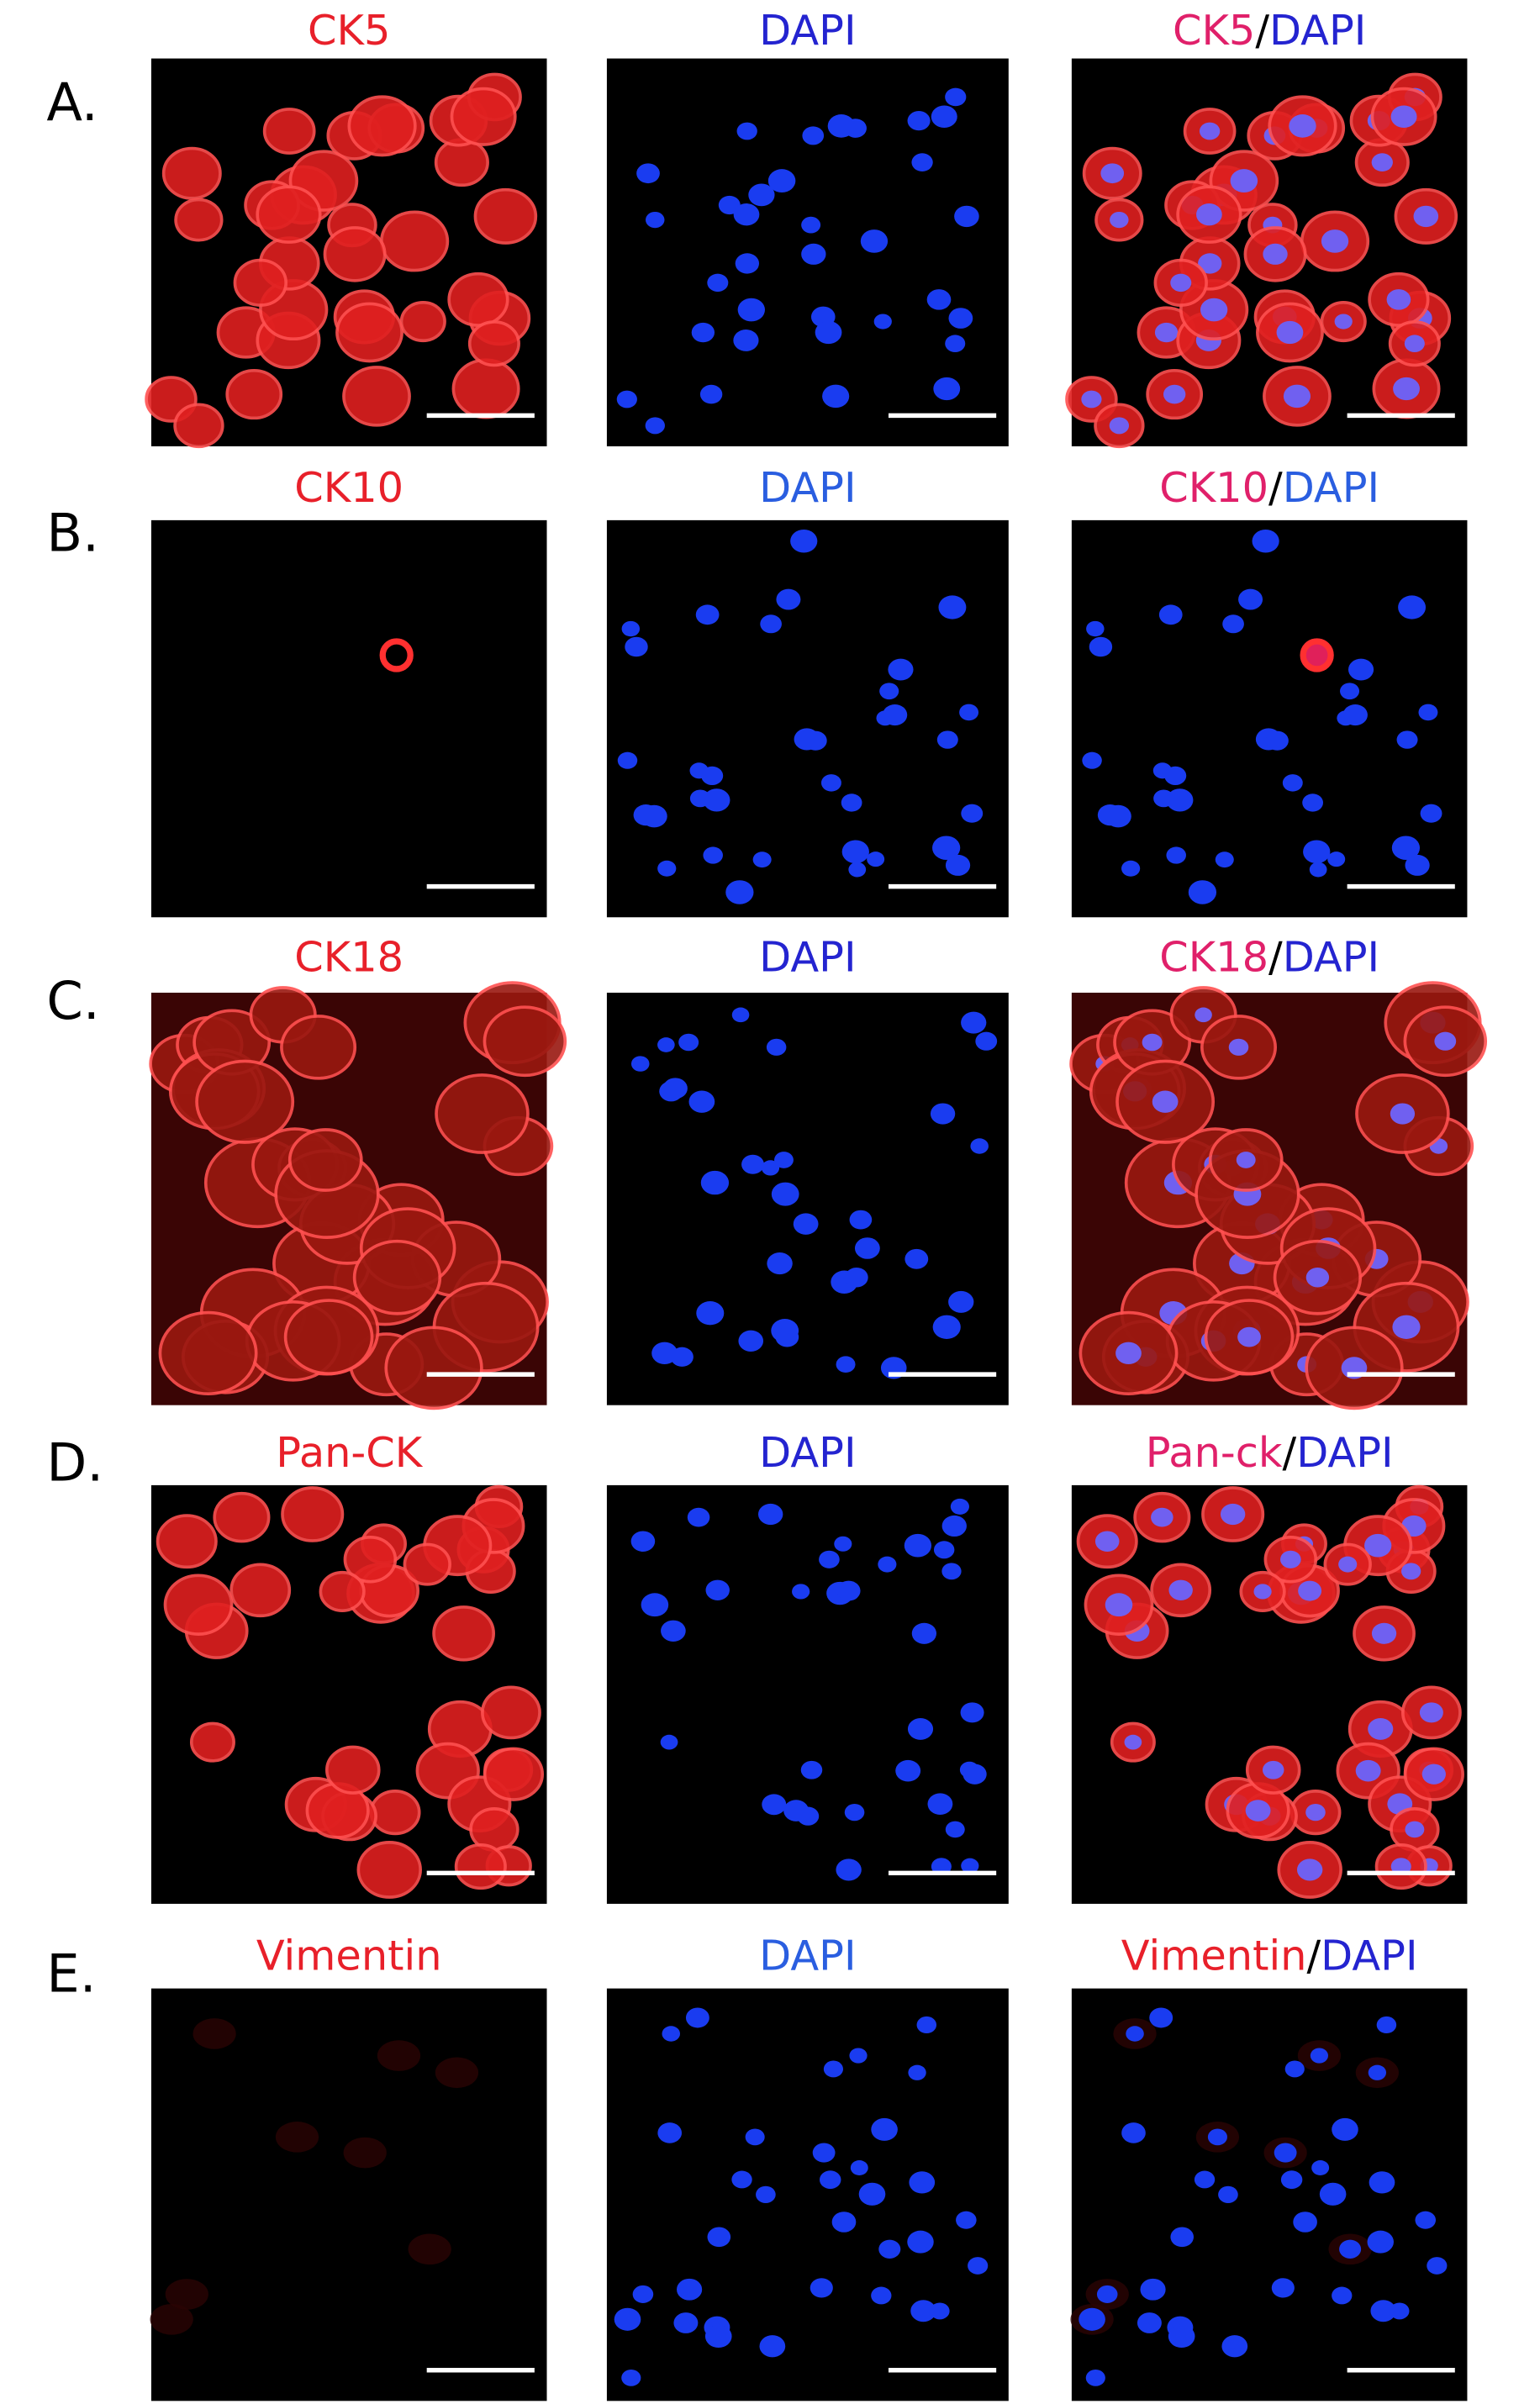 The height and width of the screenshot is (2404, 1540). What do you see at coordinates (807, 1956) in the screenshot?
I see `panel-title: DAPI` at bounding box center [807, 1956].